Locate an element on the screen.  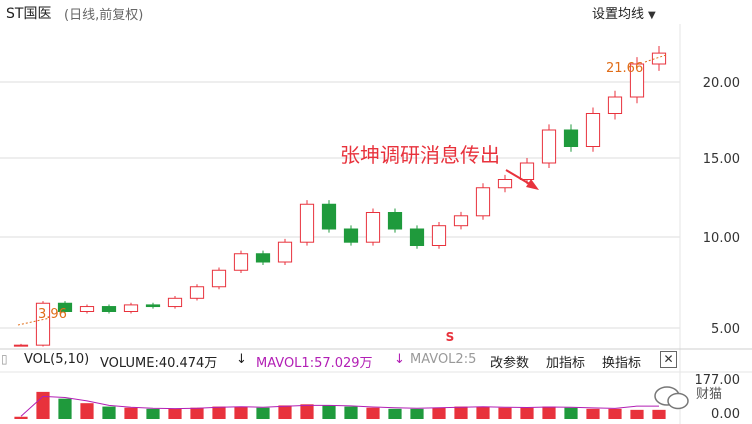
stock-name: ST国医 is located at coordinates (29, 14).